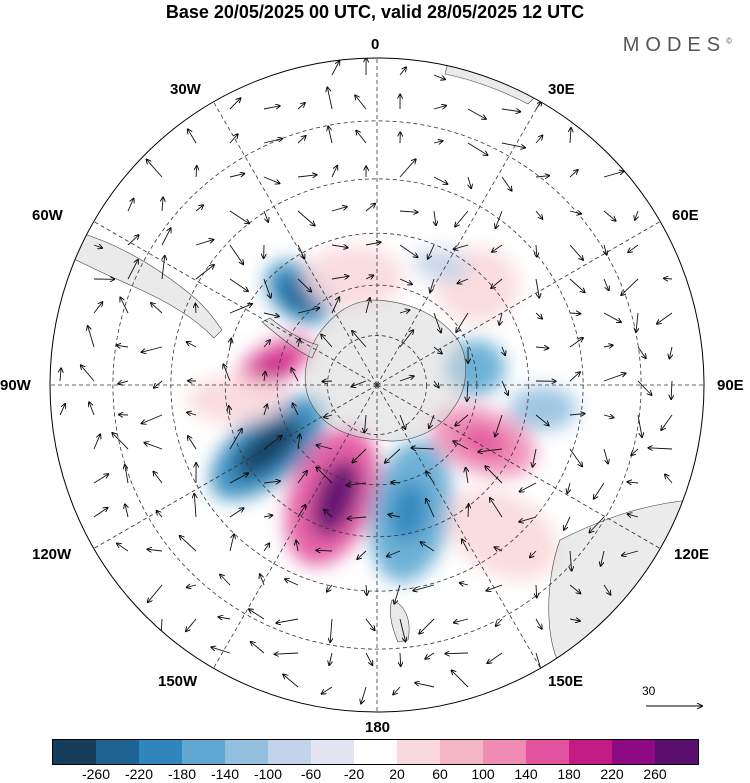 This screenshot has height=783, width=750. Describe the element at coordinates (47, 215) in the screenshot. I see `lon-label-60w: 60W` at that location.